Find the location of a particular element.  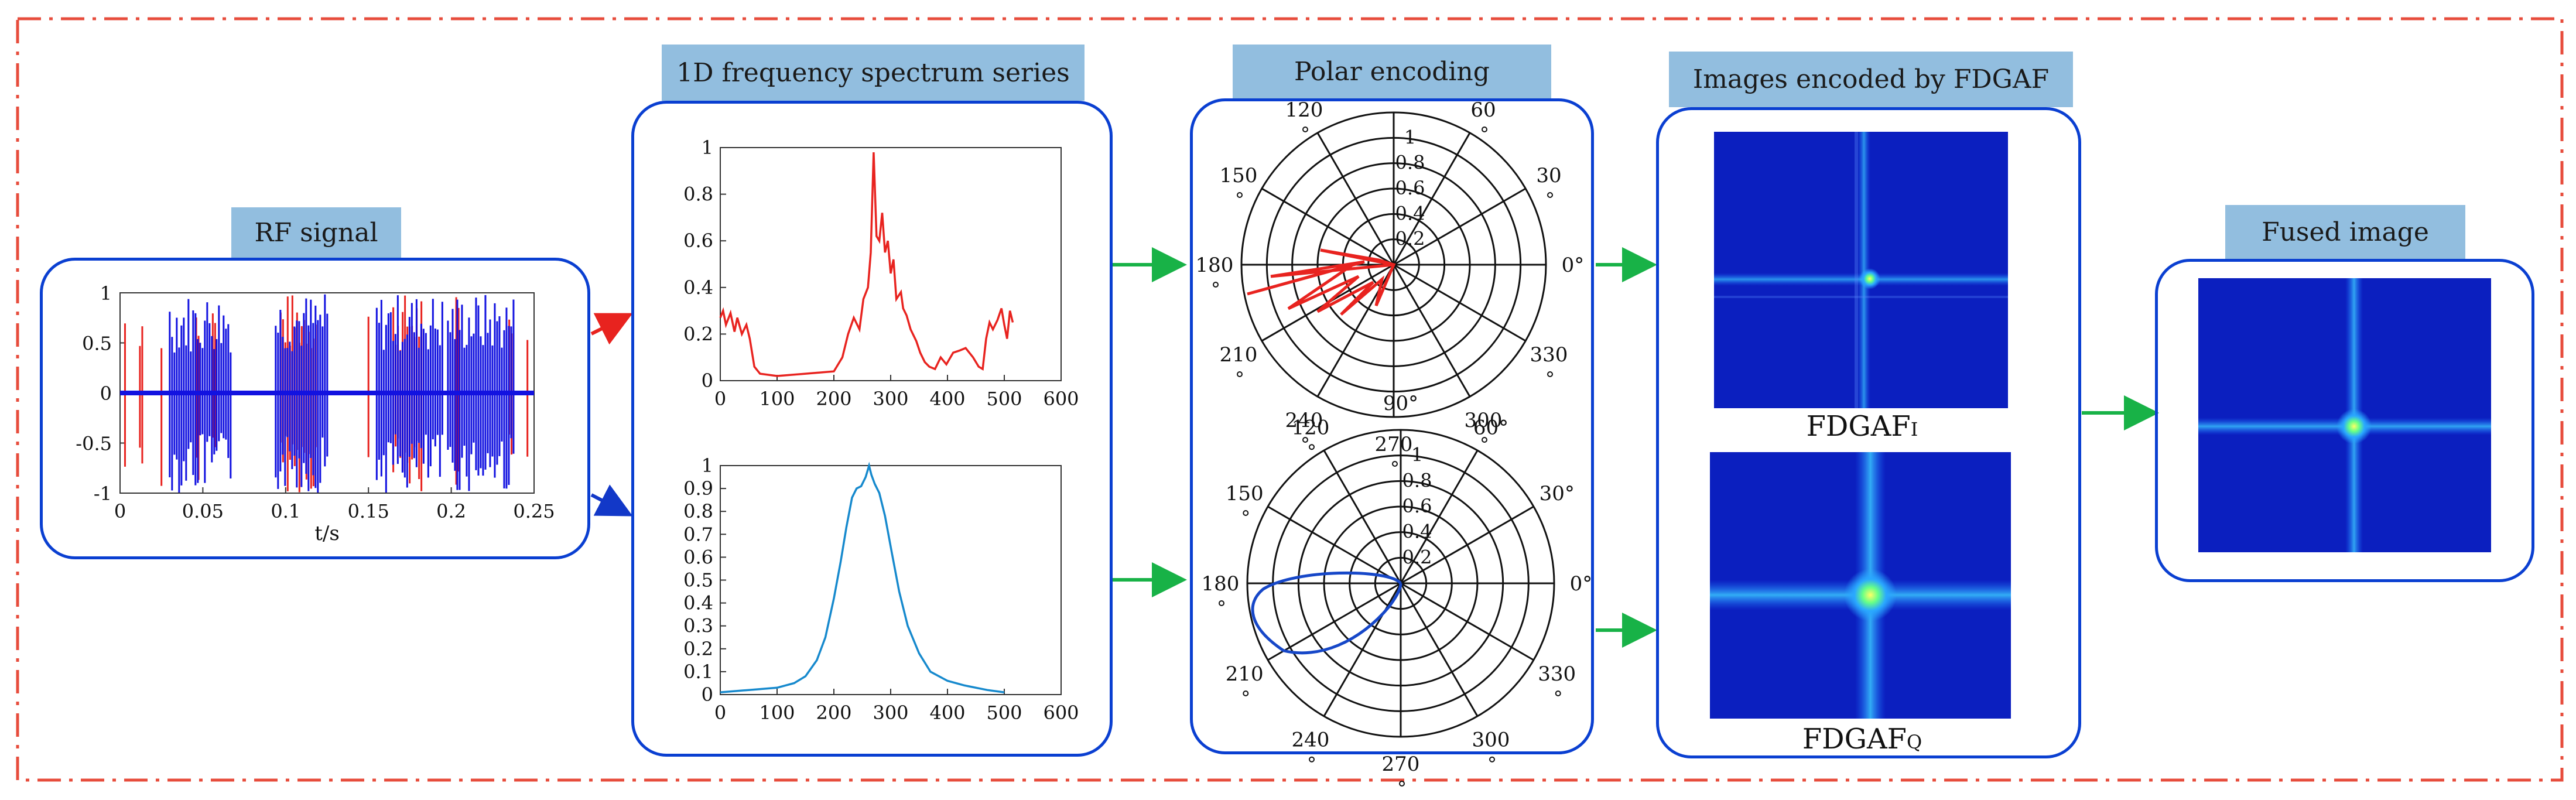

fdgaf-label: Images encoded by FDGAF is located at coordinates (1871, 79).